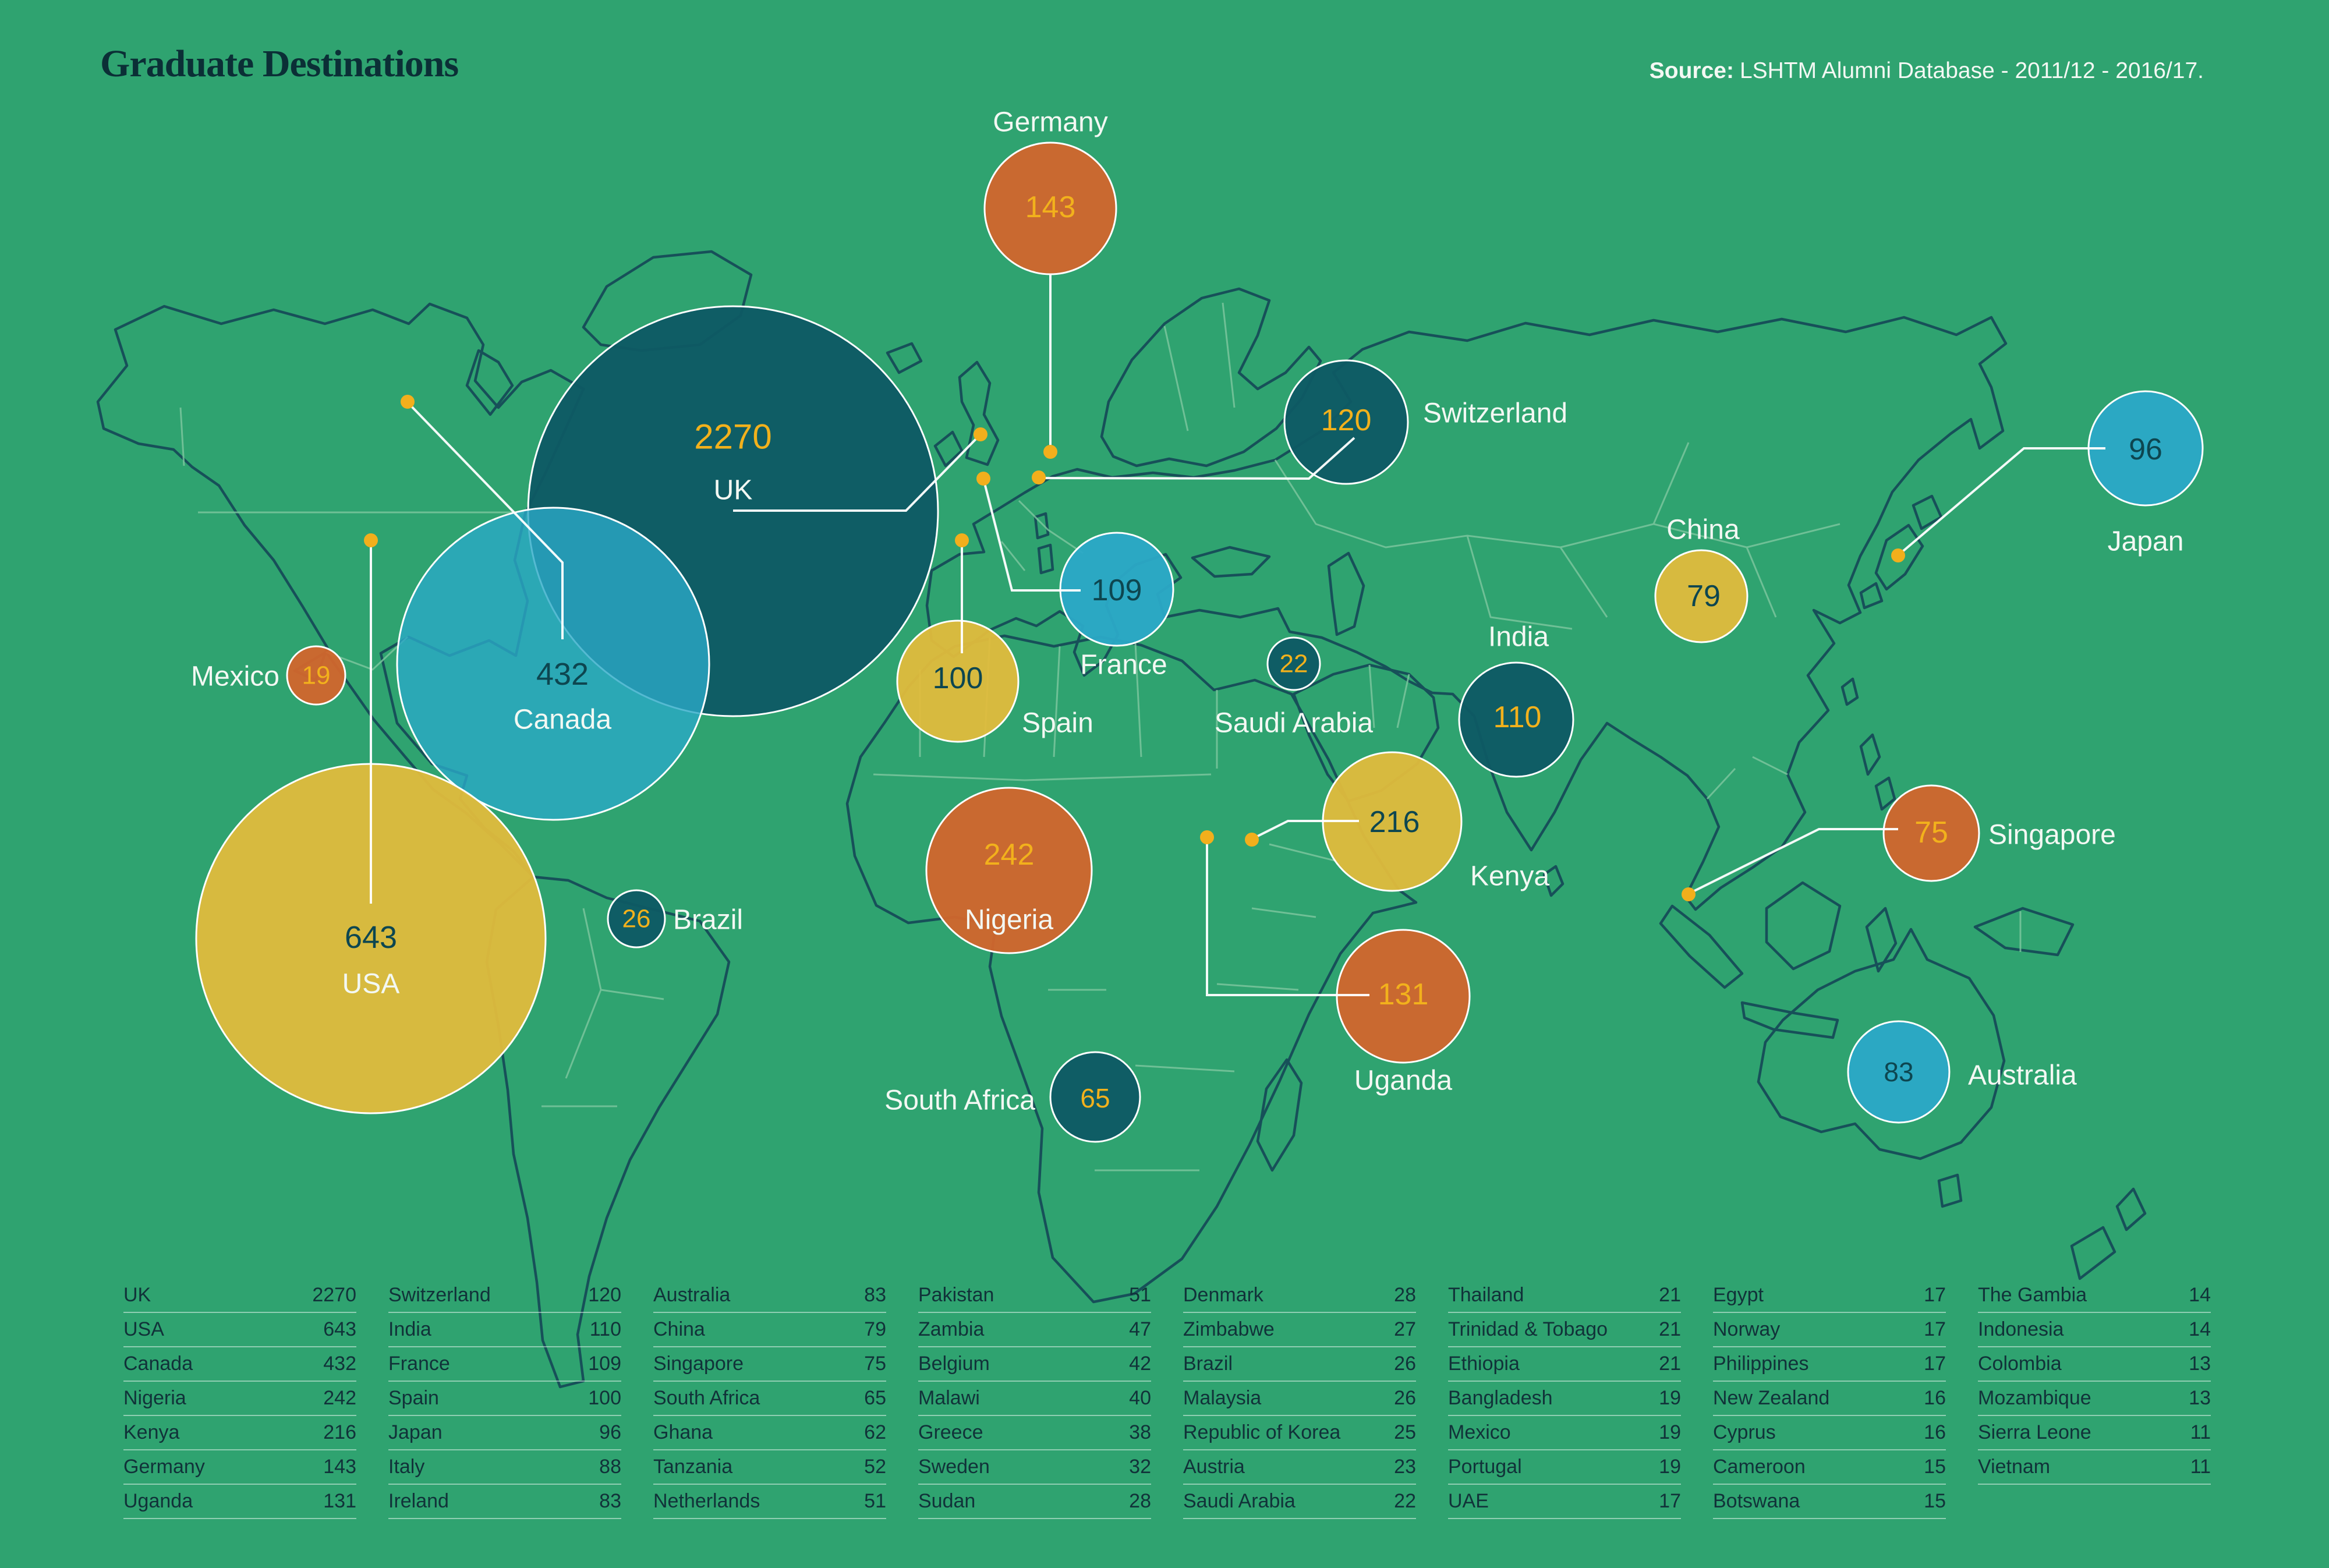  I want to click on country-name: UK, so click(137, 1295).